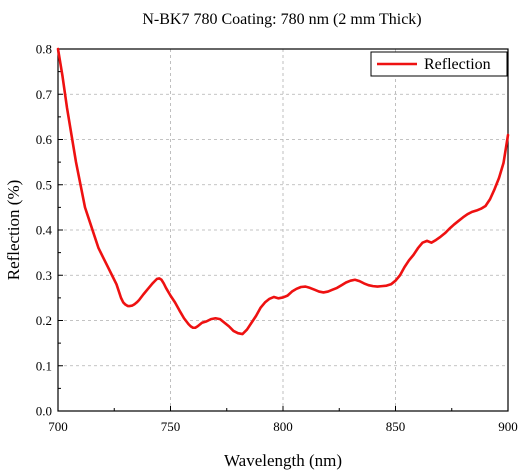 This screenshot has width=527, height=476. I want to click on x-tick-label: 700, so click(58, 426).